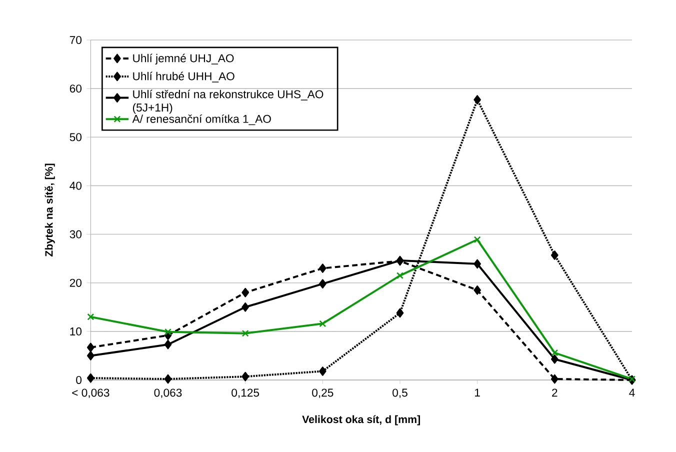  Describe the element at coordinates (49, 210) in the screenshot. I see `y-axis-title: Zbytek na sítě, [%]` at that location.